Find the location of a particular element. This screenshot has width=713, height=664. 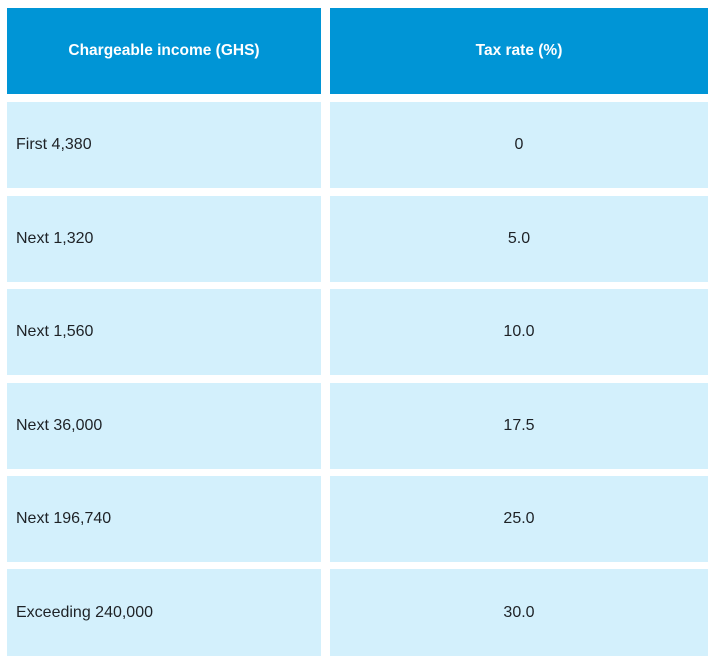

table-row: First 4,380 0 is located at coordinates (356, 145).